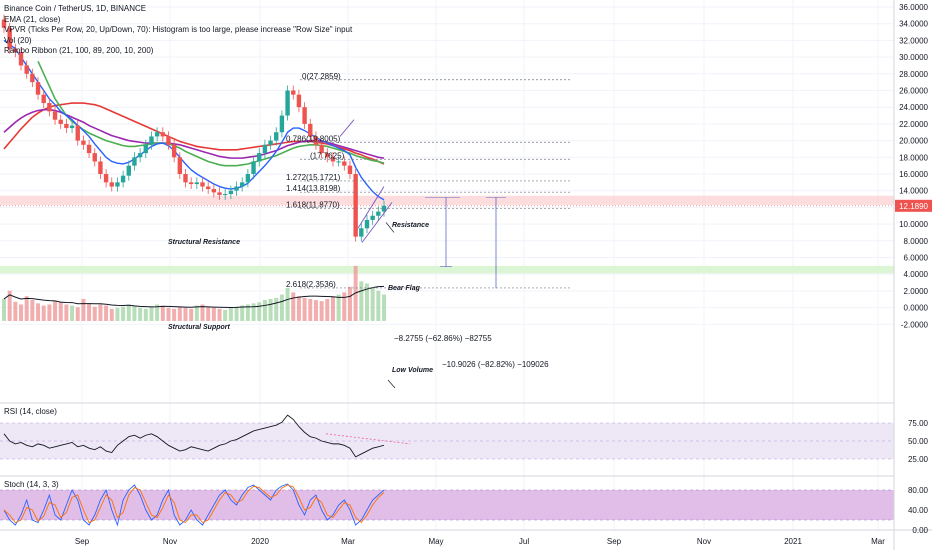 The width and height of the screenshot is (932, 550). What do you see at coordinates (447, 505) in the screenshot?
I see `stoch-pane` at bounding box center [447, 505].